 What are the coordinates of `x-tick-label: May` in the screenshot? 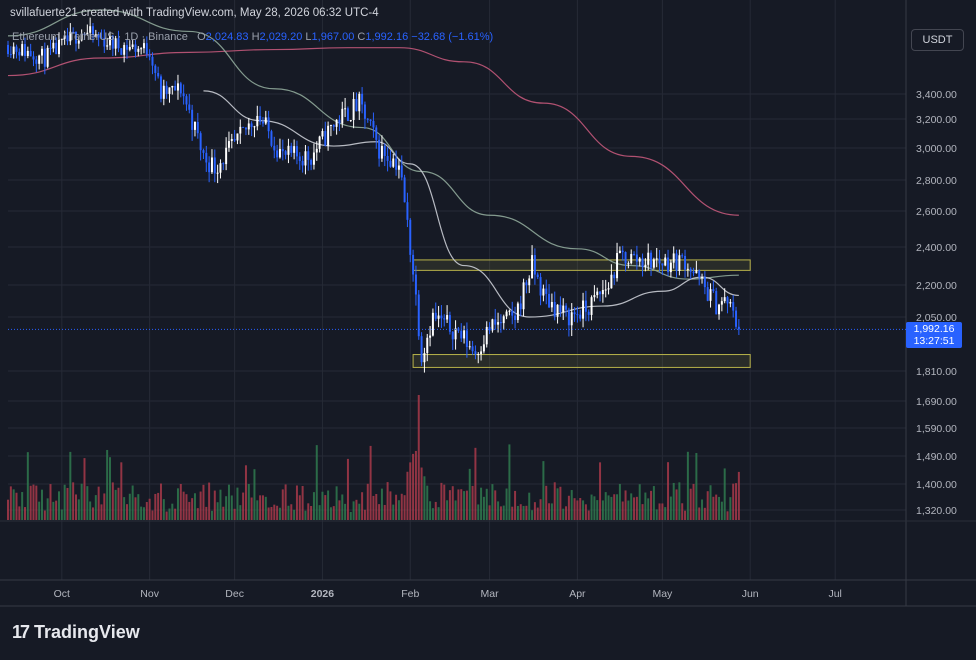 It's located at (662, 594).